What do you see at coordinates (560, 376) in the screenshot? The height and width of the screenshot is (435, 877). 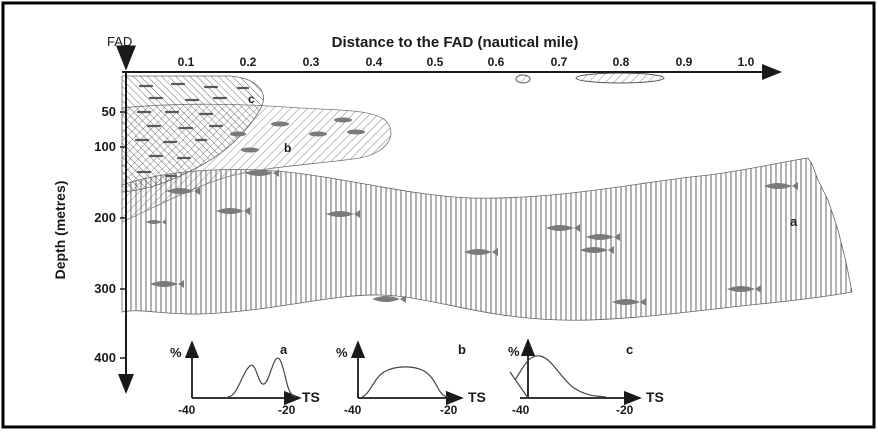 I see `inset-c-curve` at bounding box center [560, 376].